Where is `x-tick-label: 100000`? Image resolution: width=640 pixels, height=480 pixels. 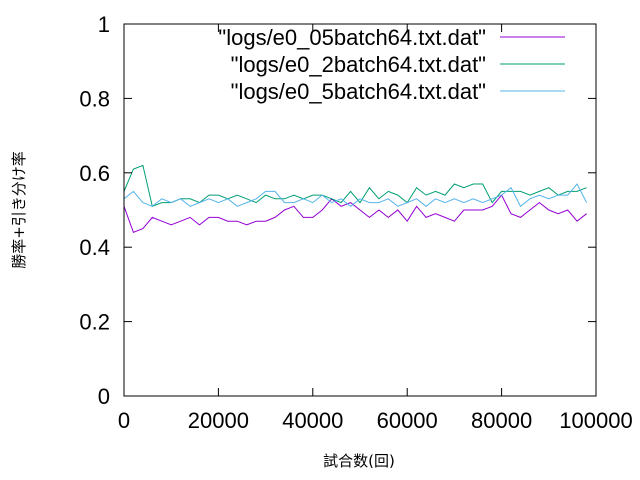 x-tick-label: 100000 is located at coordinates (595, 420).